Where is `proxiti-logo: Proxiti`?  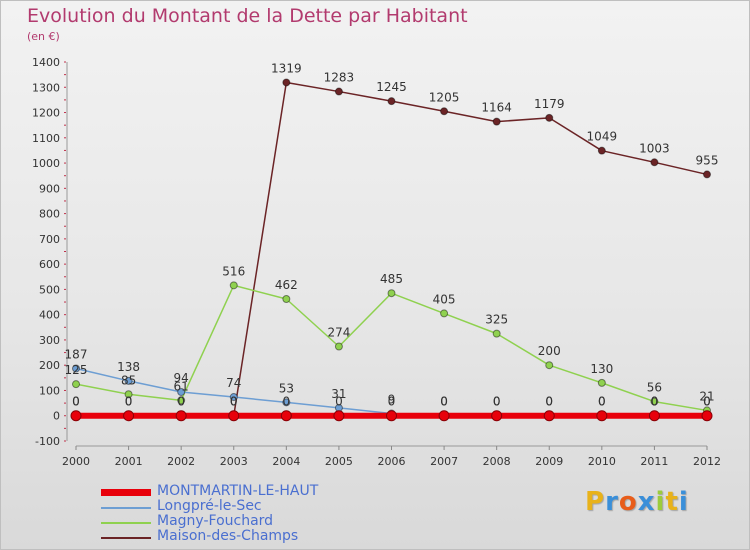 proxiti-logo: Proxiti is located at coordinates (637, 502).